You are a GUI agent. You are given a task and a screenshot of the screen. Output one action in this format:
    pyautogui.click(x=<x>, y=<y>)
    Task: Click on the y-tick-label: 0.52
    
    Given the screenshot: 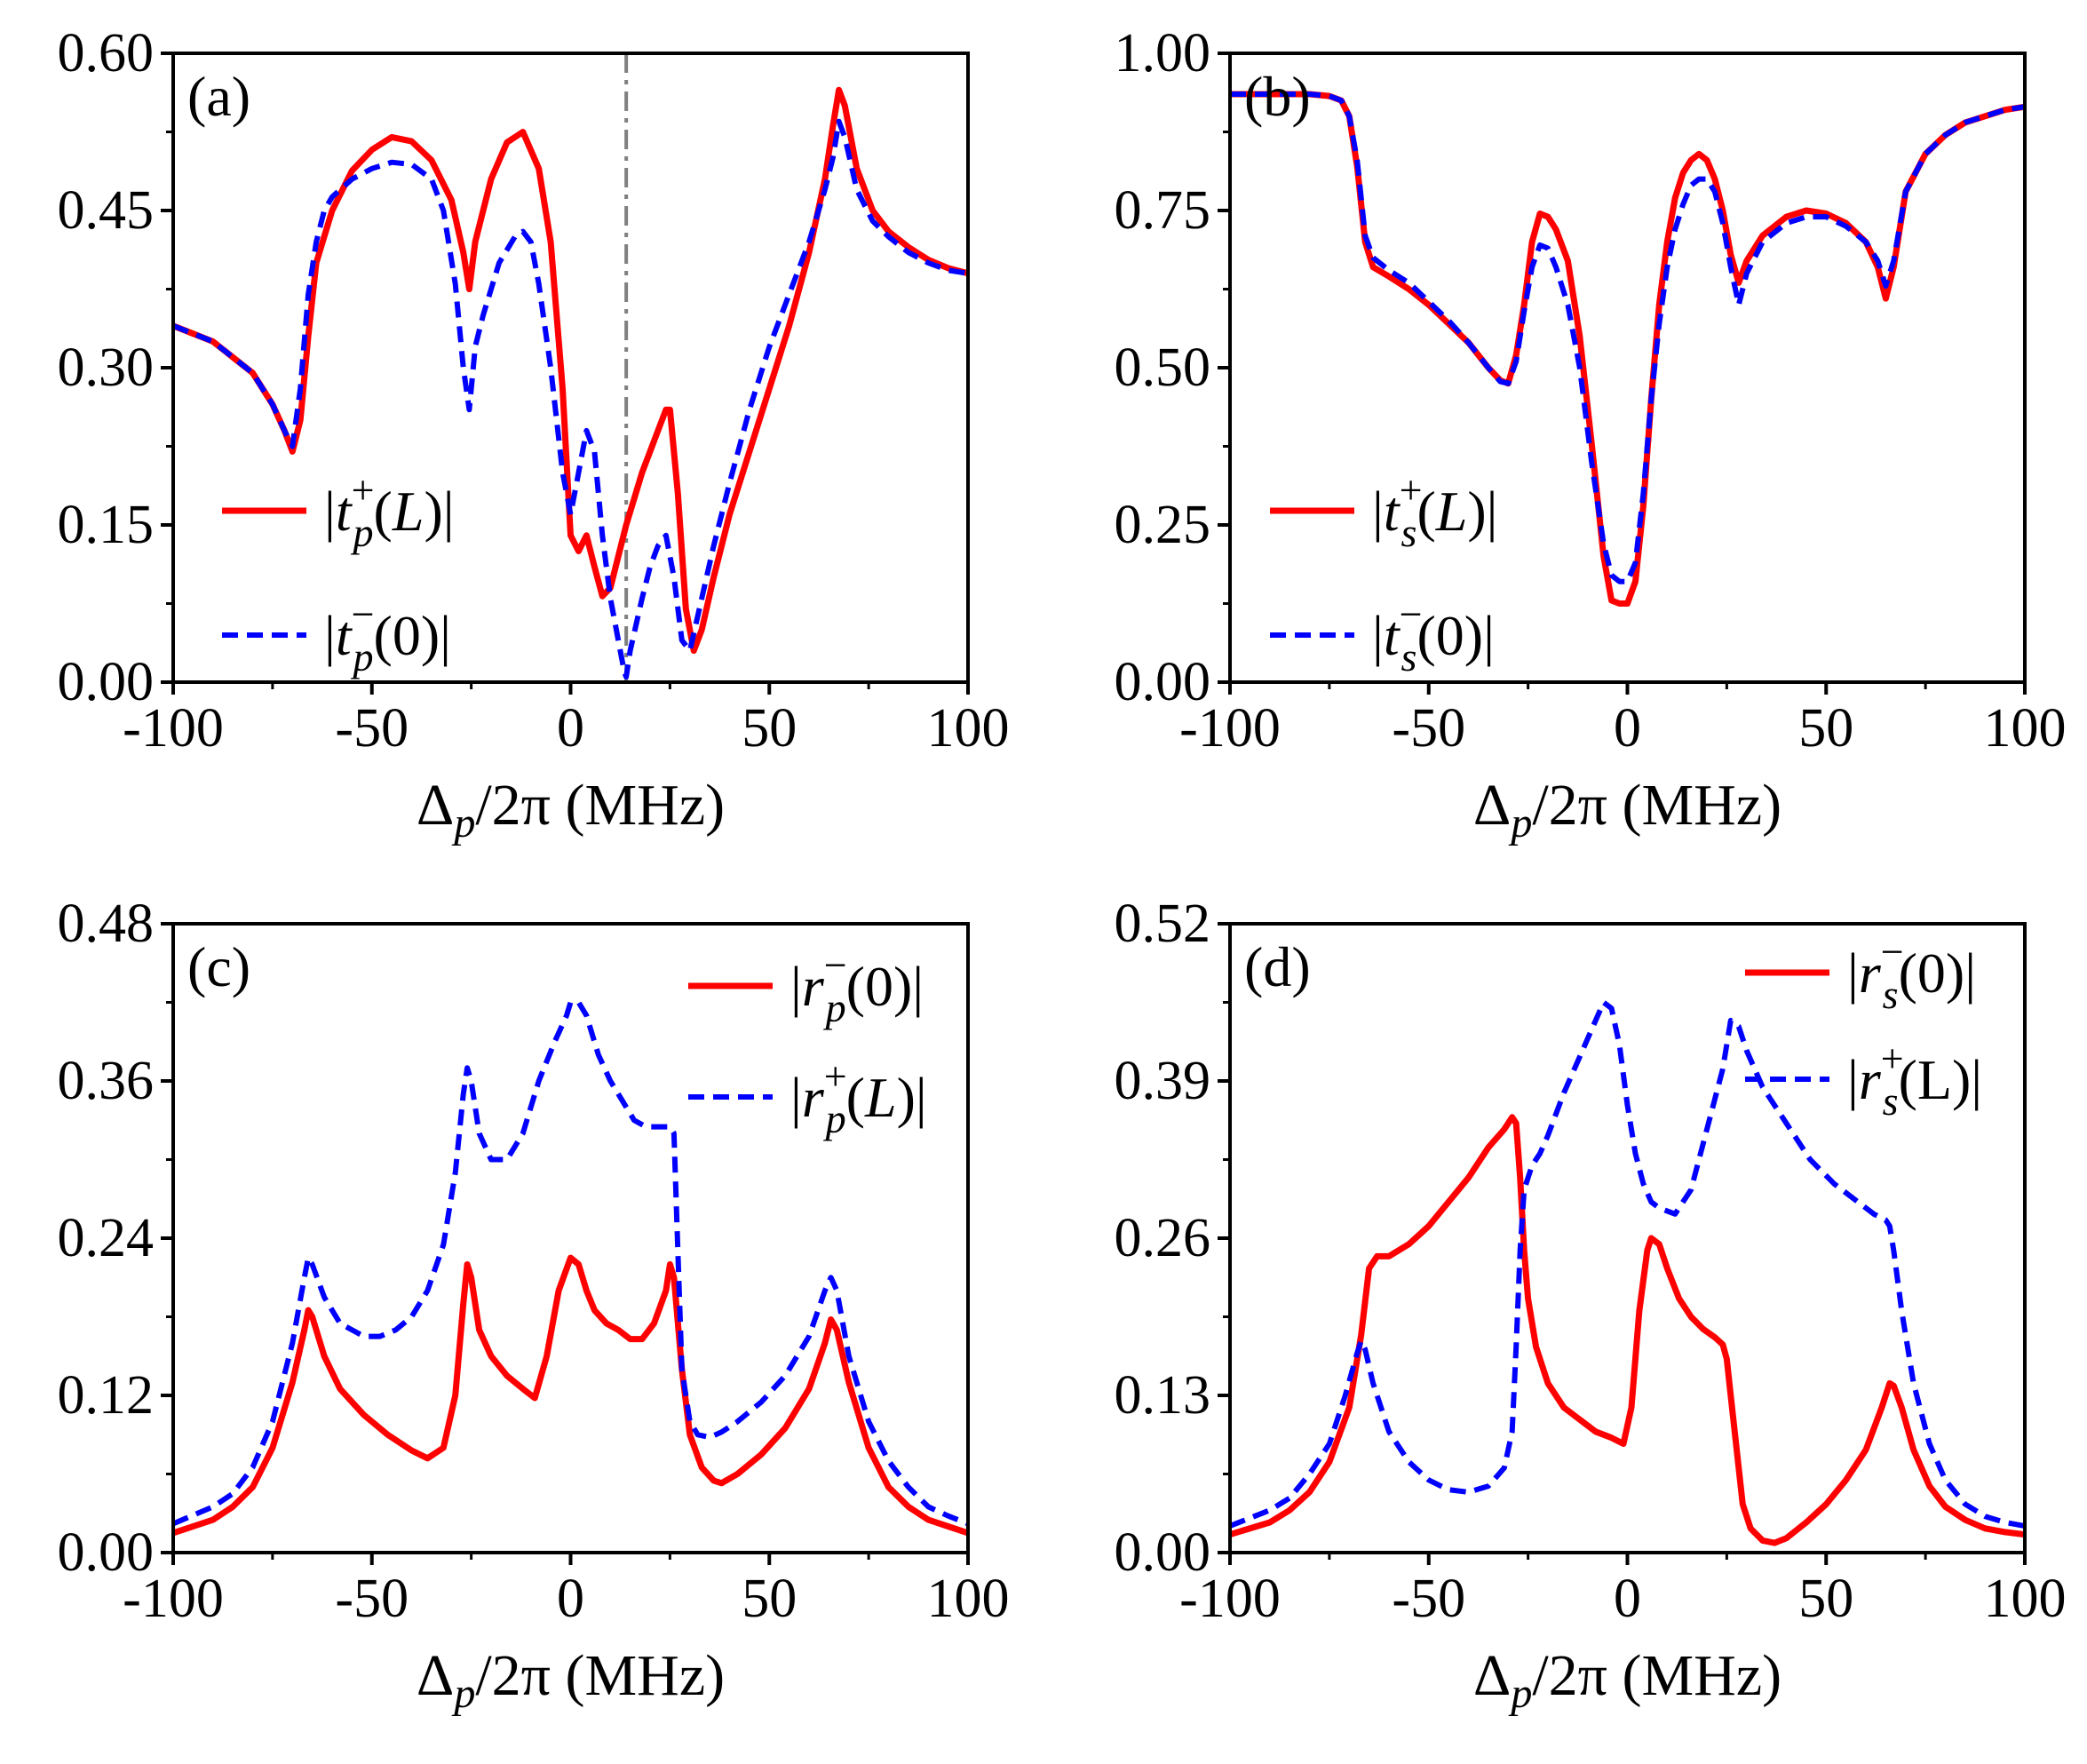 What is the action you would take?
    pyautogui.click(x=1163, y=924)
    